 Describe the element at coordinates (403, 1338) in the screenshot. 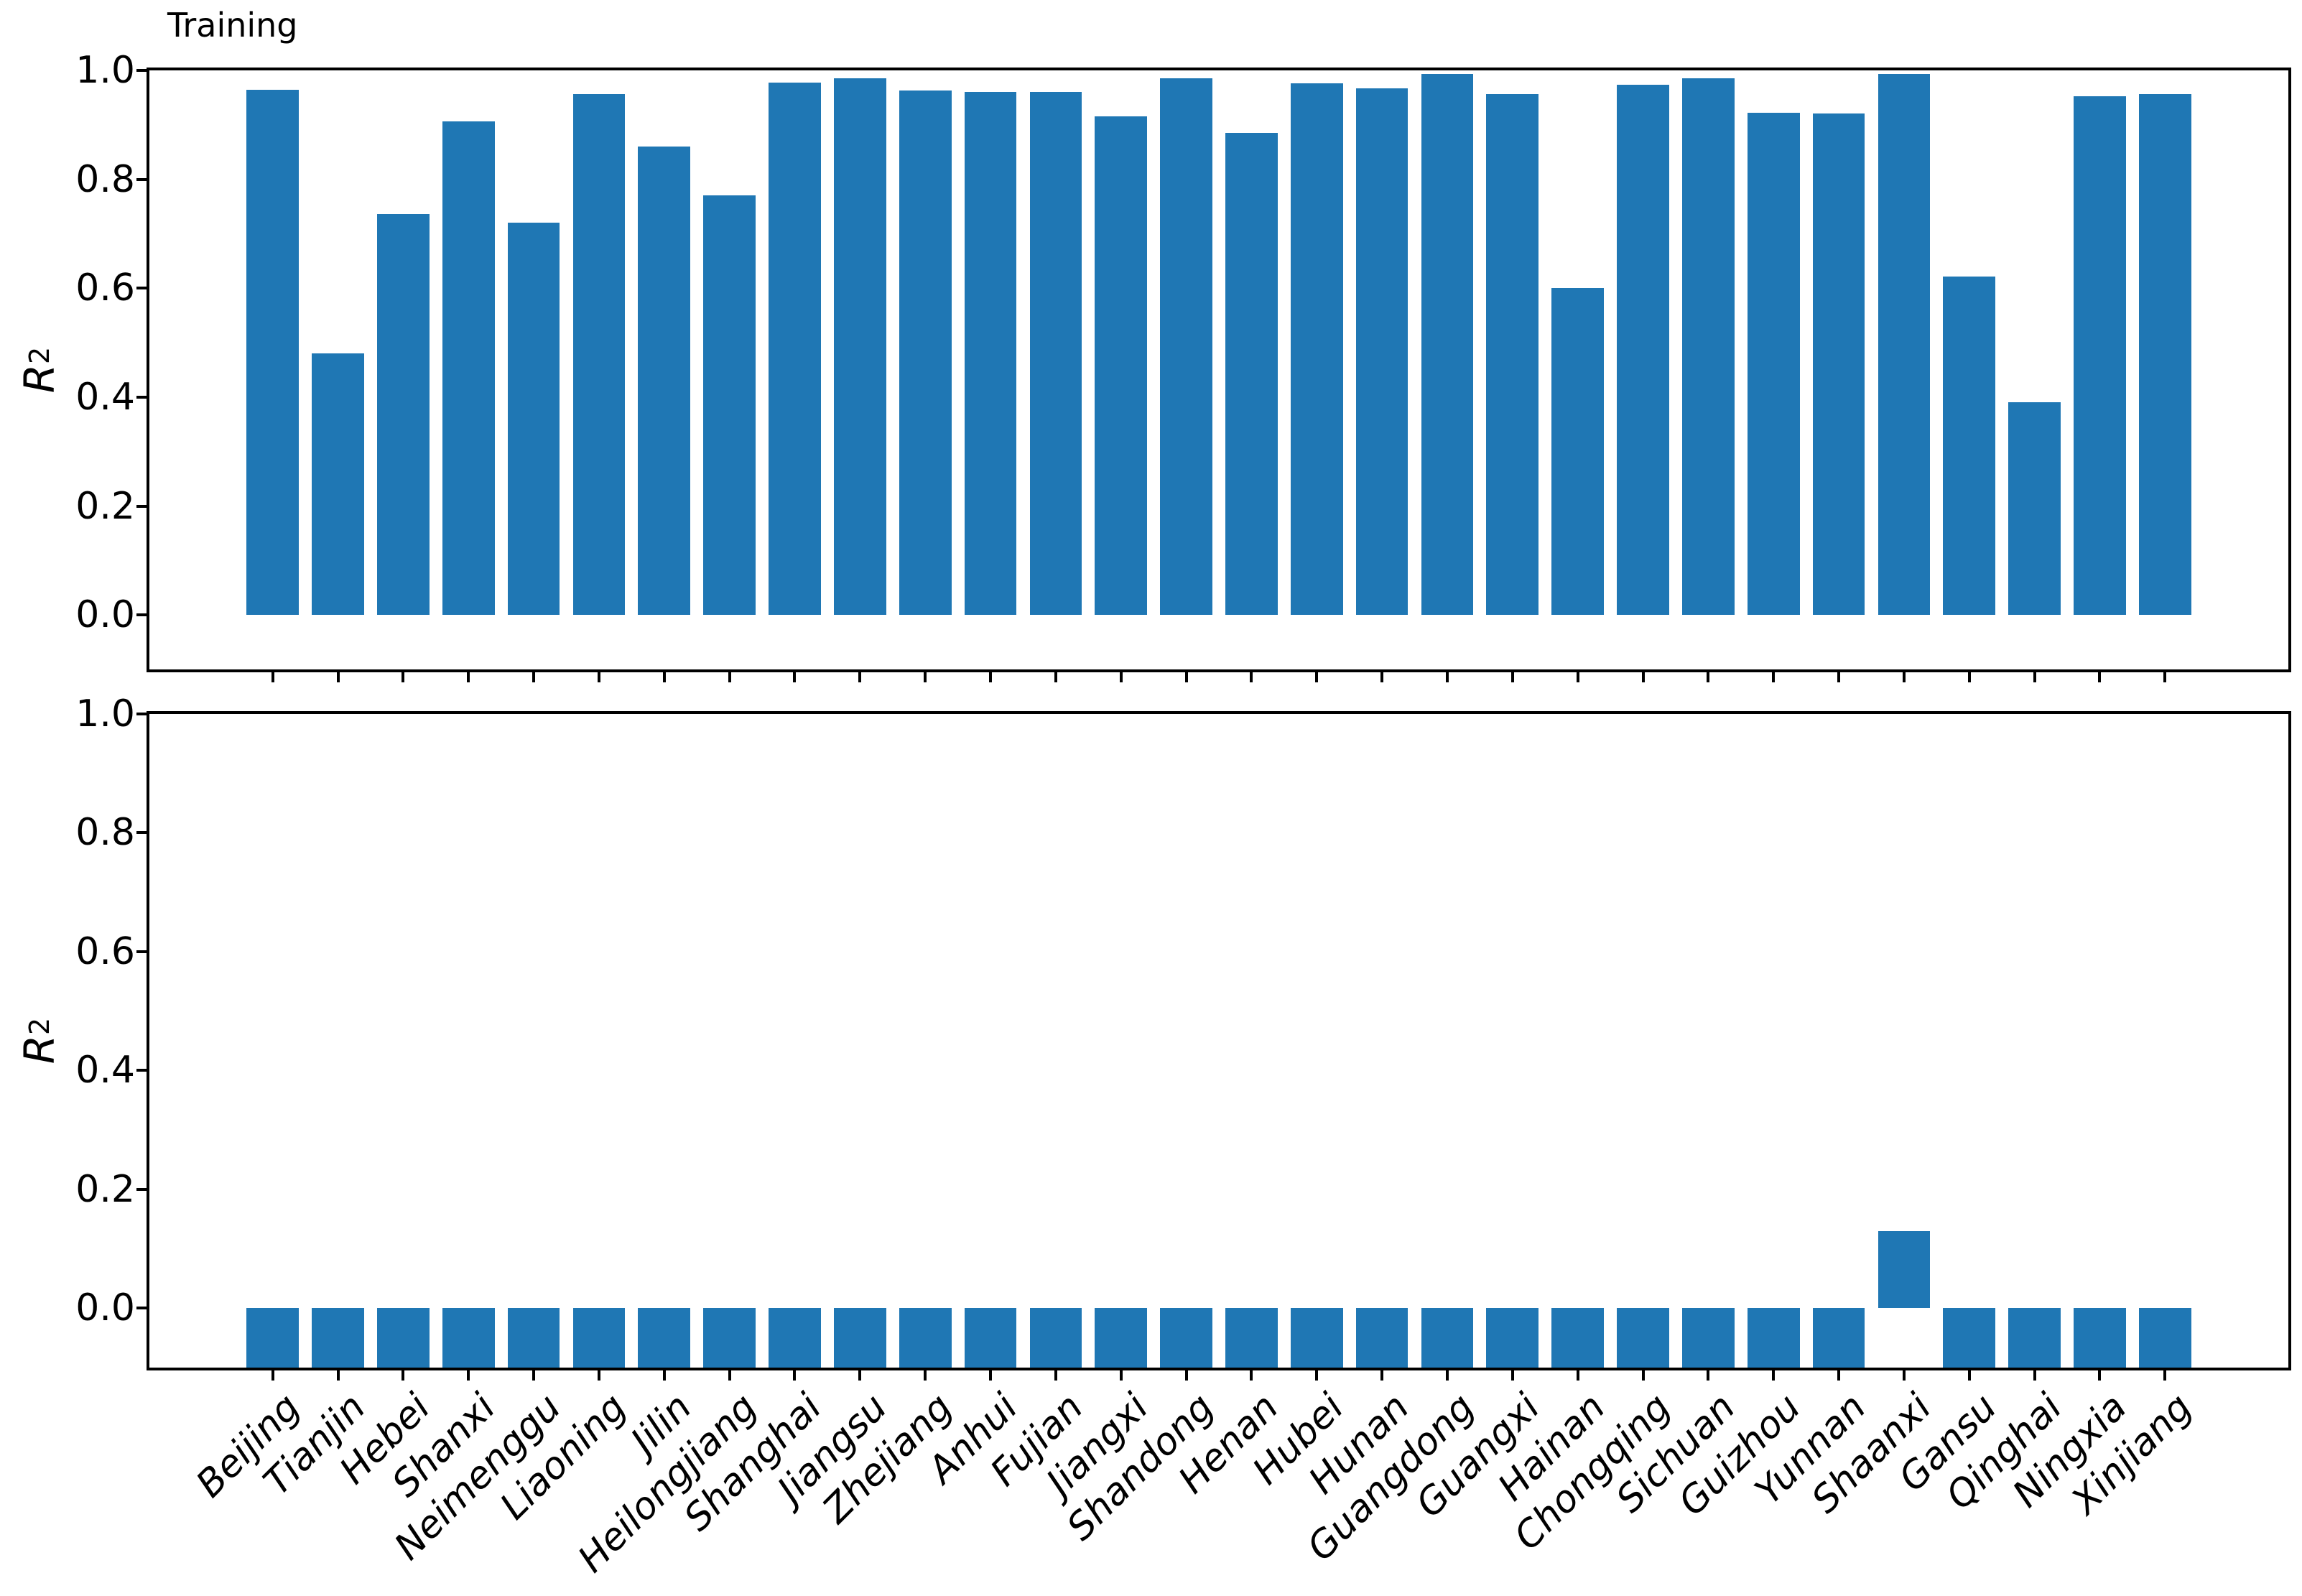

I see `bar-hebei` at that location.